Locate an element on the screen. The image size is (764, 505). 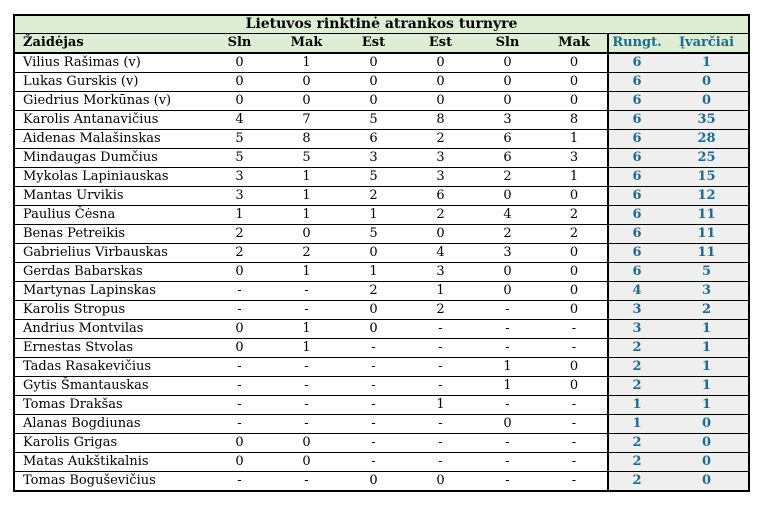
goals-cell: 25 is located at coordinates (707, 158).